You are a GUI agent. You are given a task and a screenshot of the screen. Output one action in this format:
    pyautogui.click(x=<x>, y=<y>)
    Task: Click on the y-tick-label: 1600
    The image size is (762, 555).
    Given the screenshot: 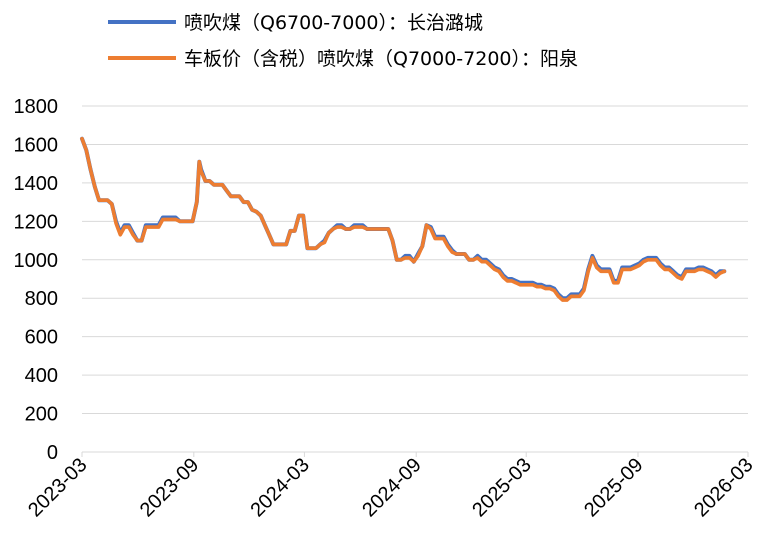 What is the action you would take?
    pyautogui.click(x=36, y=145)
    